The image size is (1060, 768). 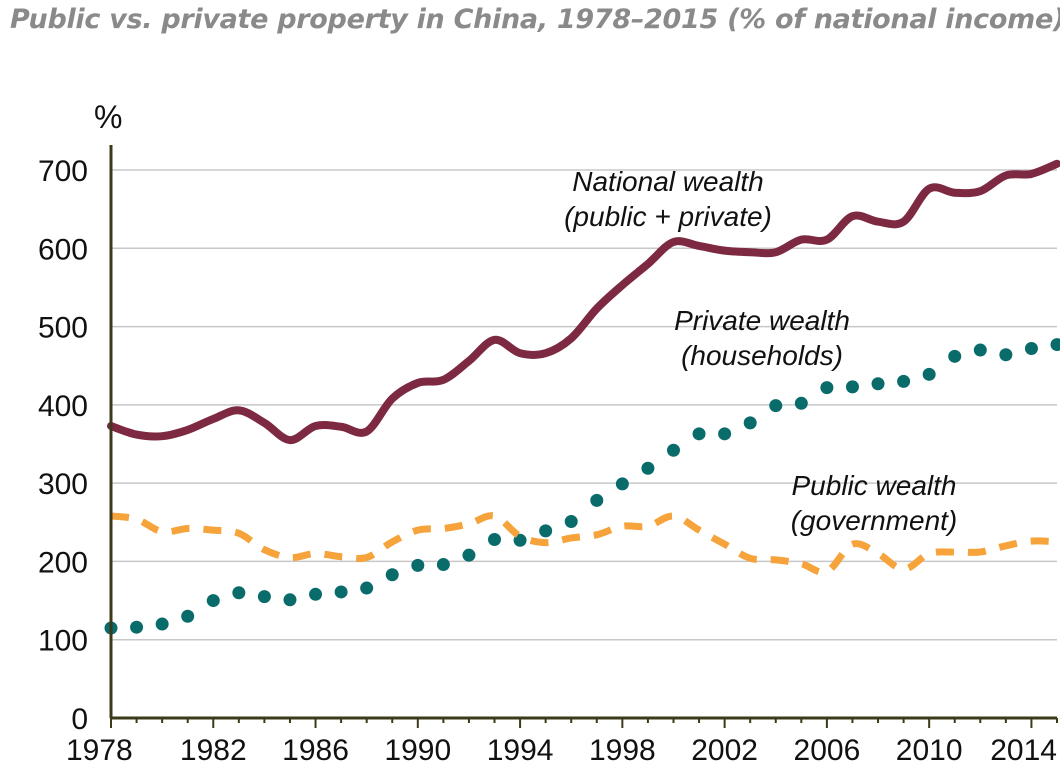 What do you see at coordinates (63, 249) in the screenshot?
I see `y-tick-label: 600` at bounding box center [63, 249].